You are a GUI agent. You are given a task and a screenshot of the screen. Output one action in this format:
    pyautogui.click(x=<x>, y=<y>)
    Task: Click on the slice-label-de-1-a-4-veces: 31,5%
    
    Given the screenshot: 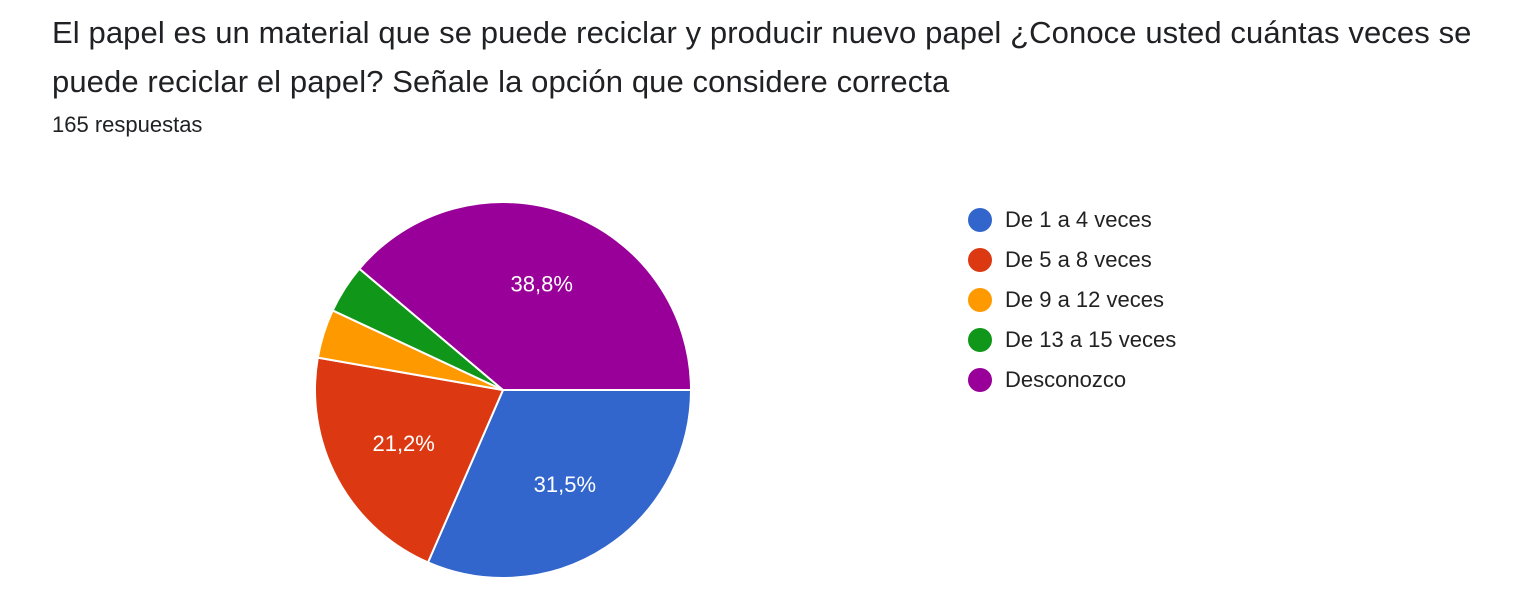 What is the action you would take?
    pyautogui.click(x=565, y=484)
    